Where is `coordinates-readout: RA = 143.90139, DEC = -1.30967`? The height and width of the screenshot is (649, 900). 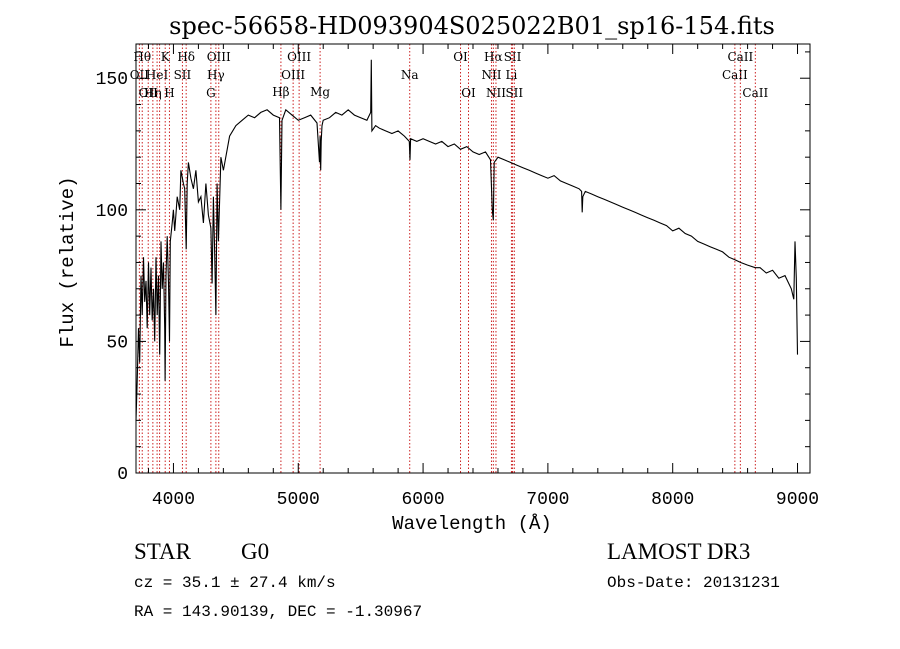
coordinates-readout: RA = 143.90139, DEC = -1.30967 is located at coordinates (278, 612).